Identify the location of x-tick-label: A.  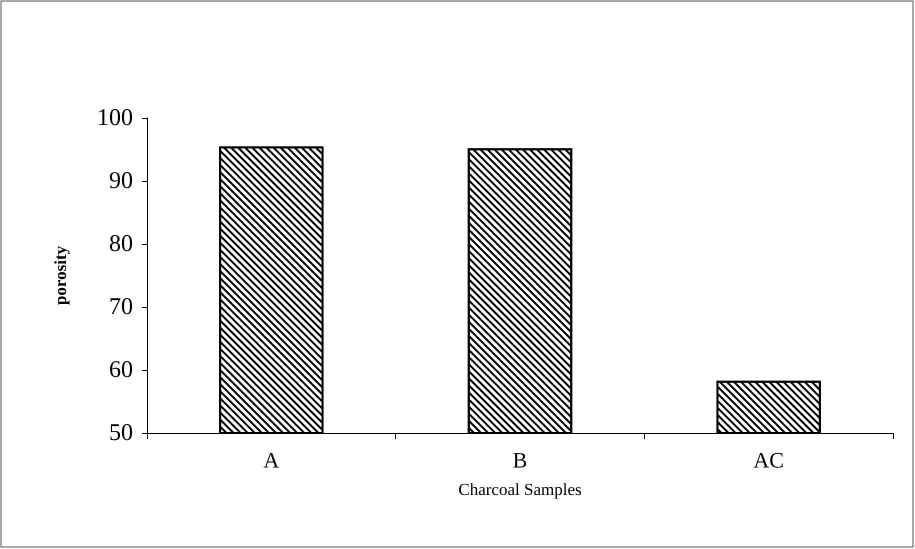
(271, 460).